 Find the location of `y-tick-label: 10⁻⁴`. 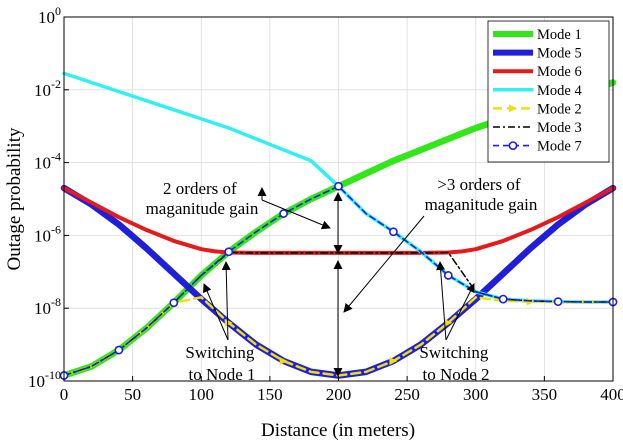

y-tick-label: 10⁻⁴ is located at coordinates (47, 161).